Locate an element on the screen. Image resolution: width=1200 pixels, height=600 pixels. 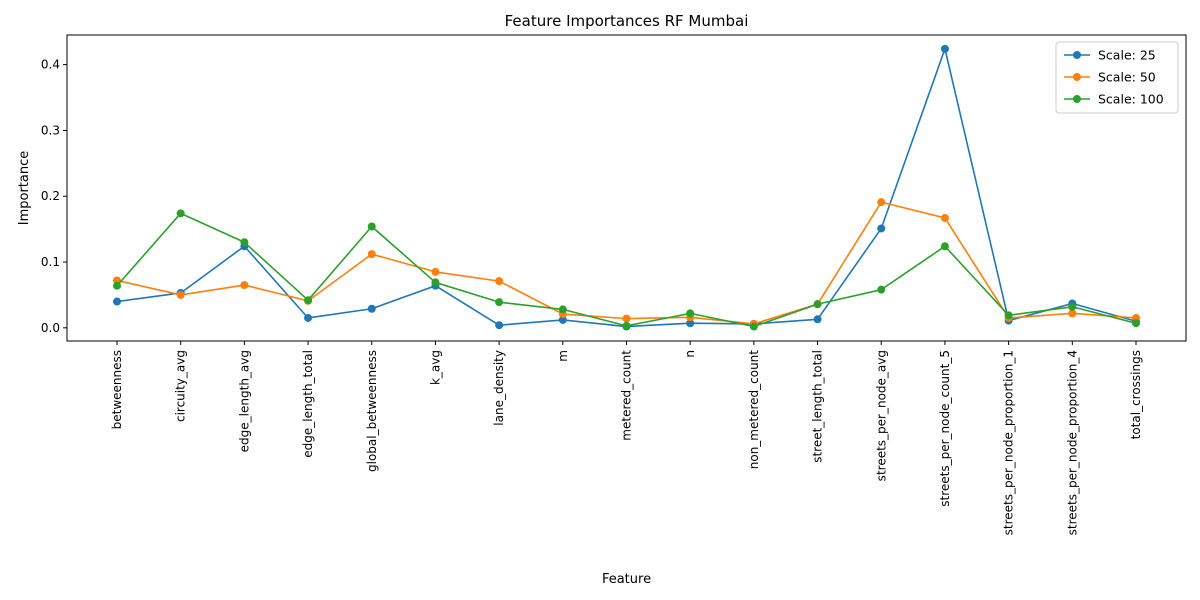
x-tick-label: circuity_avg is located at coordinates (181, 386).